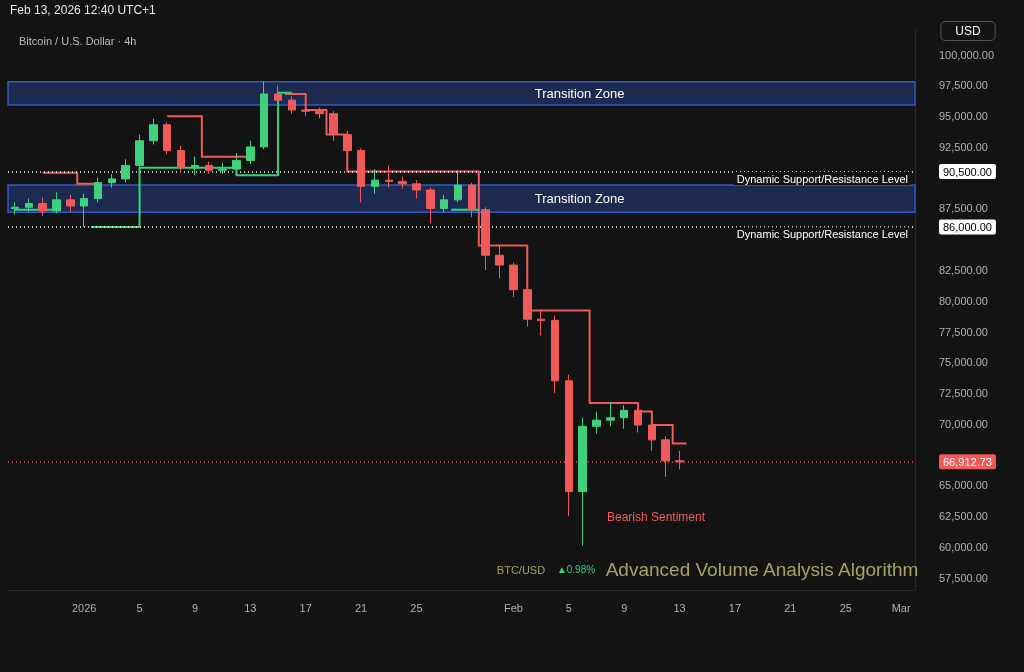 This screenshot has width=1024, height=672. I want to click on y-tick-label: 92,500.00, so click(963, 146).